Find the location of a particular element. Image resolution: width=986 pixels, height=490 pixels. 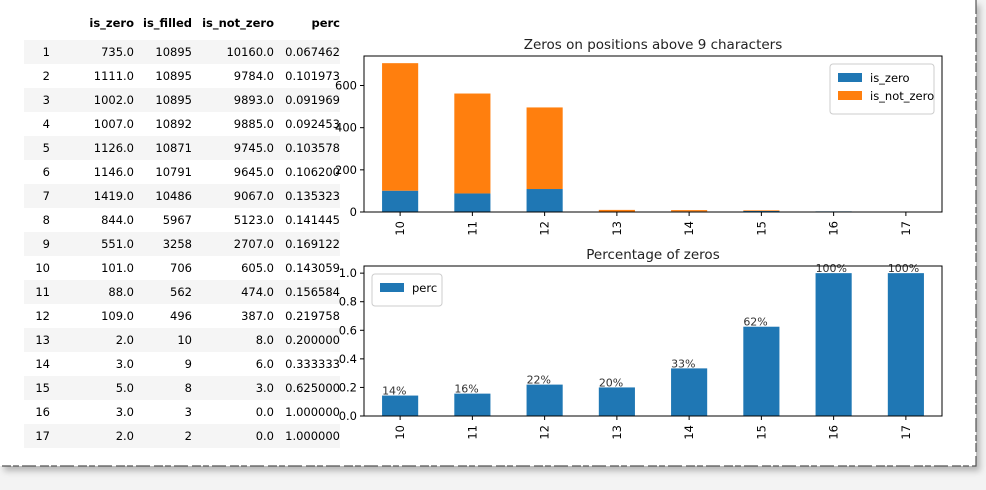

row-index-cell: 14 is located at coordinates (42, 364).